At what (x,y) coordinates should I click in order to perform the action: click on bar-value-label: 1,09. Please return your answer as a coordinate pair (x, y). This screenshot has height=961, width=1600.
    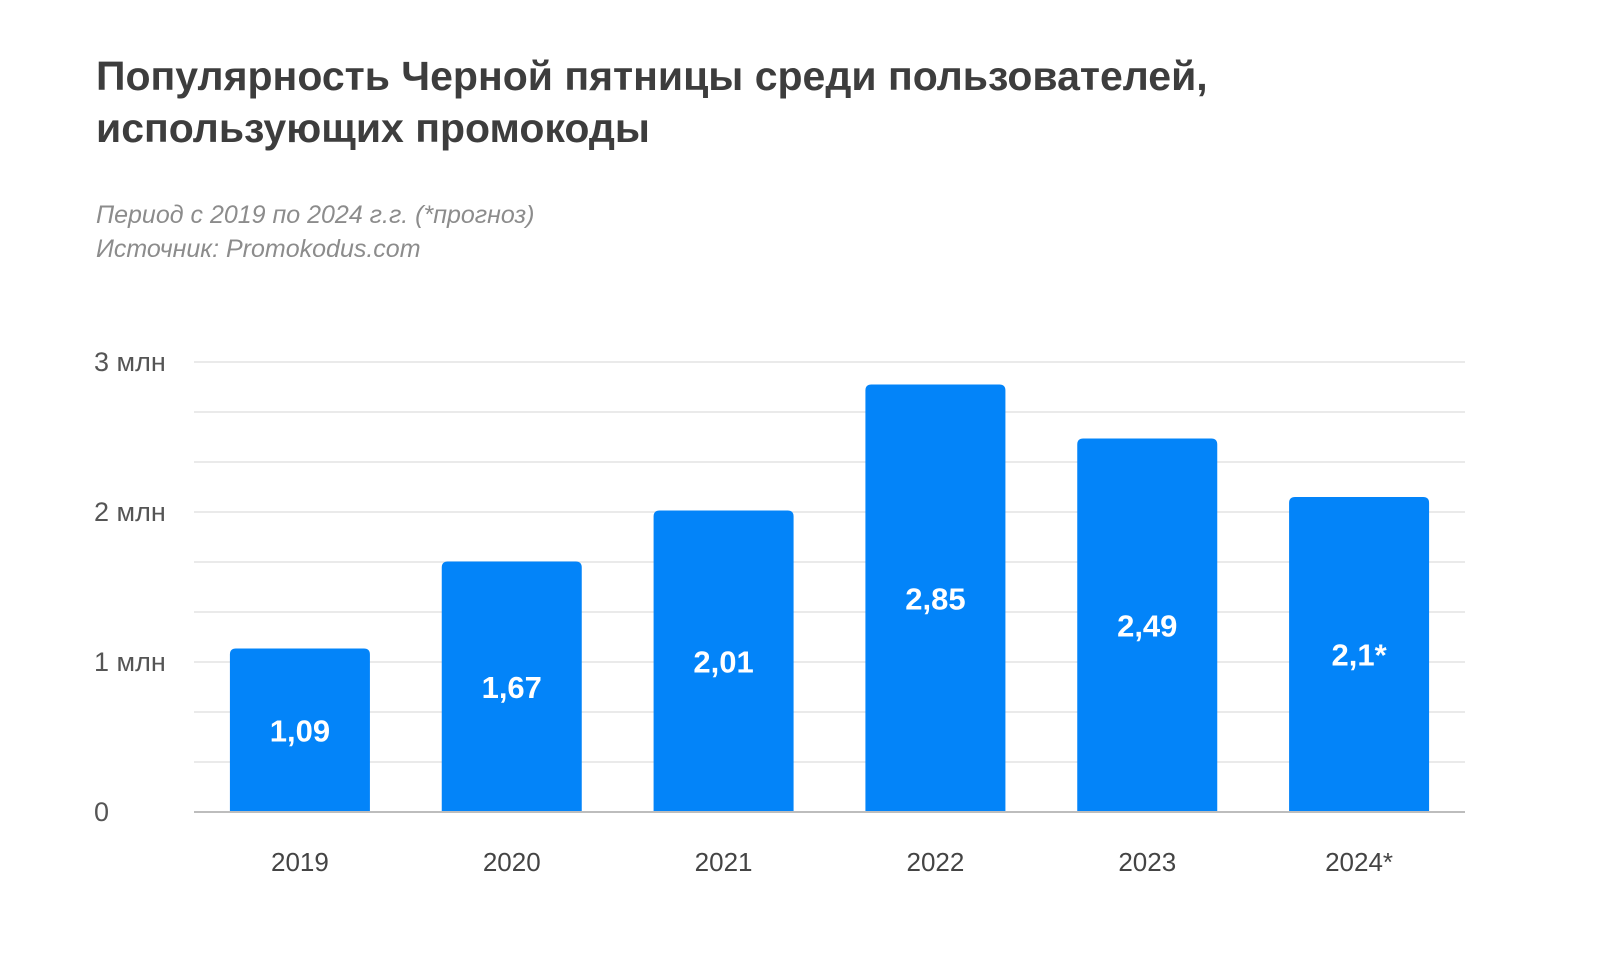
    Looking at the image, I should click on (300, 730).